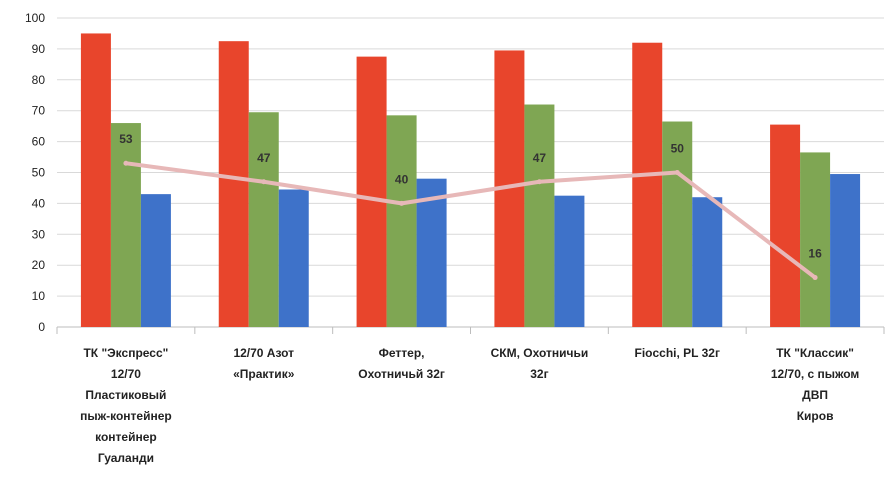 This screenshot has height=484, width=889. I want to click on category-label: 12/70, so click(126, 374).